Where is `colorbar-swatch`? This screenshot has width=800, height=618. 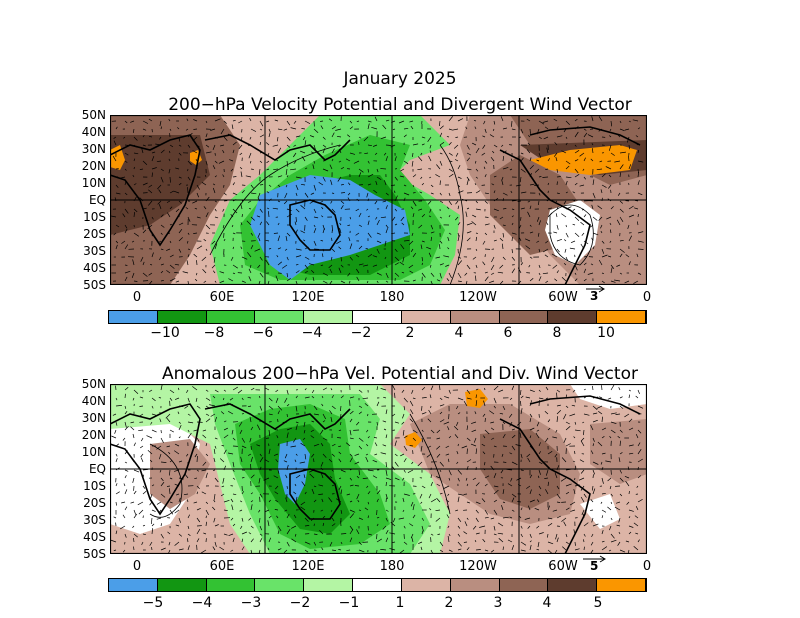 colorbar-swatch is located at coordinates (280, 585).